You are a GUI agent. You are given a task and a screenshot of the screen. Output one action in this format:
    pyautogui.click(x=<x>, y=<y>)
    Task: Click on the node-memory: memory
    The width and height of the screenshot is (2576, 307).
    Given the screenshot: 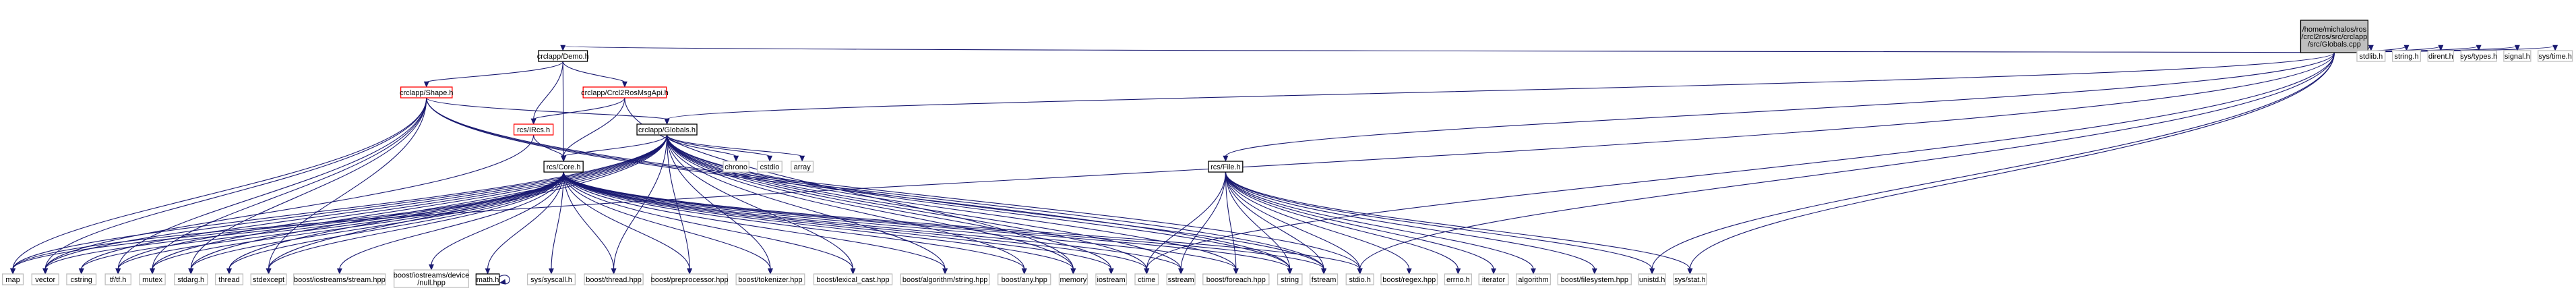 What is the action you would take?
    pyautogui.click(x=1073, y=279)
    